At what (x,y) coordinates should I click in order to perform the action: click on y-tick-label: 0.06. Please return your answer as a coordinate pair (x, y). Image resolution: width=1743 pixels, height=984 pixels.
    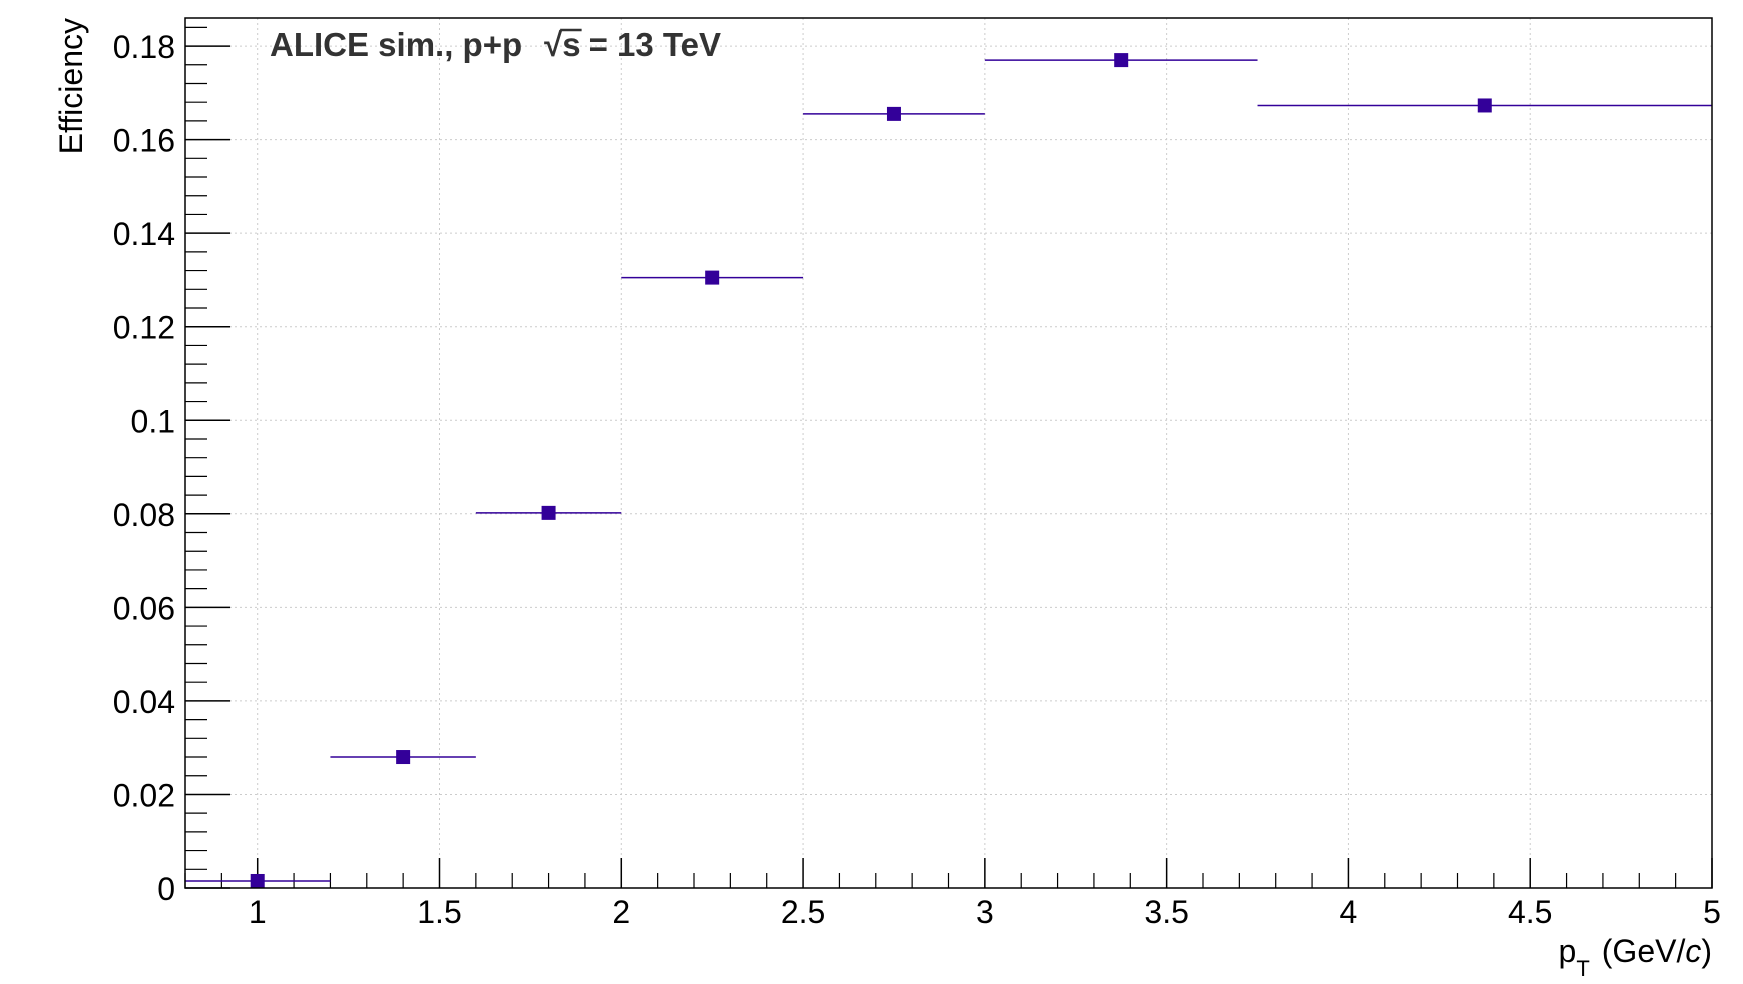
    Looking at the image, I should click on (144, 608).